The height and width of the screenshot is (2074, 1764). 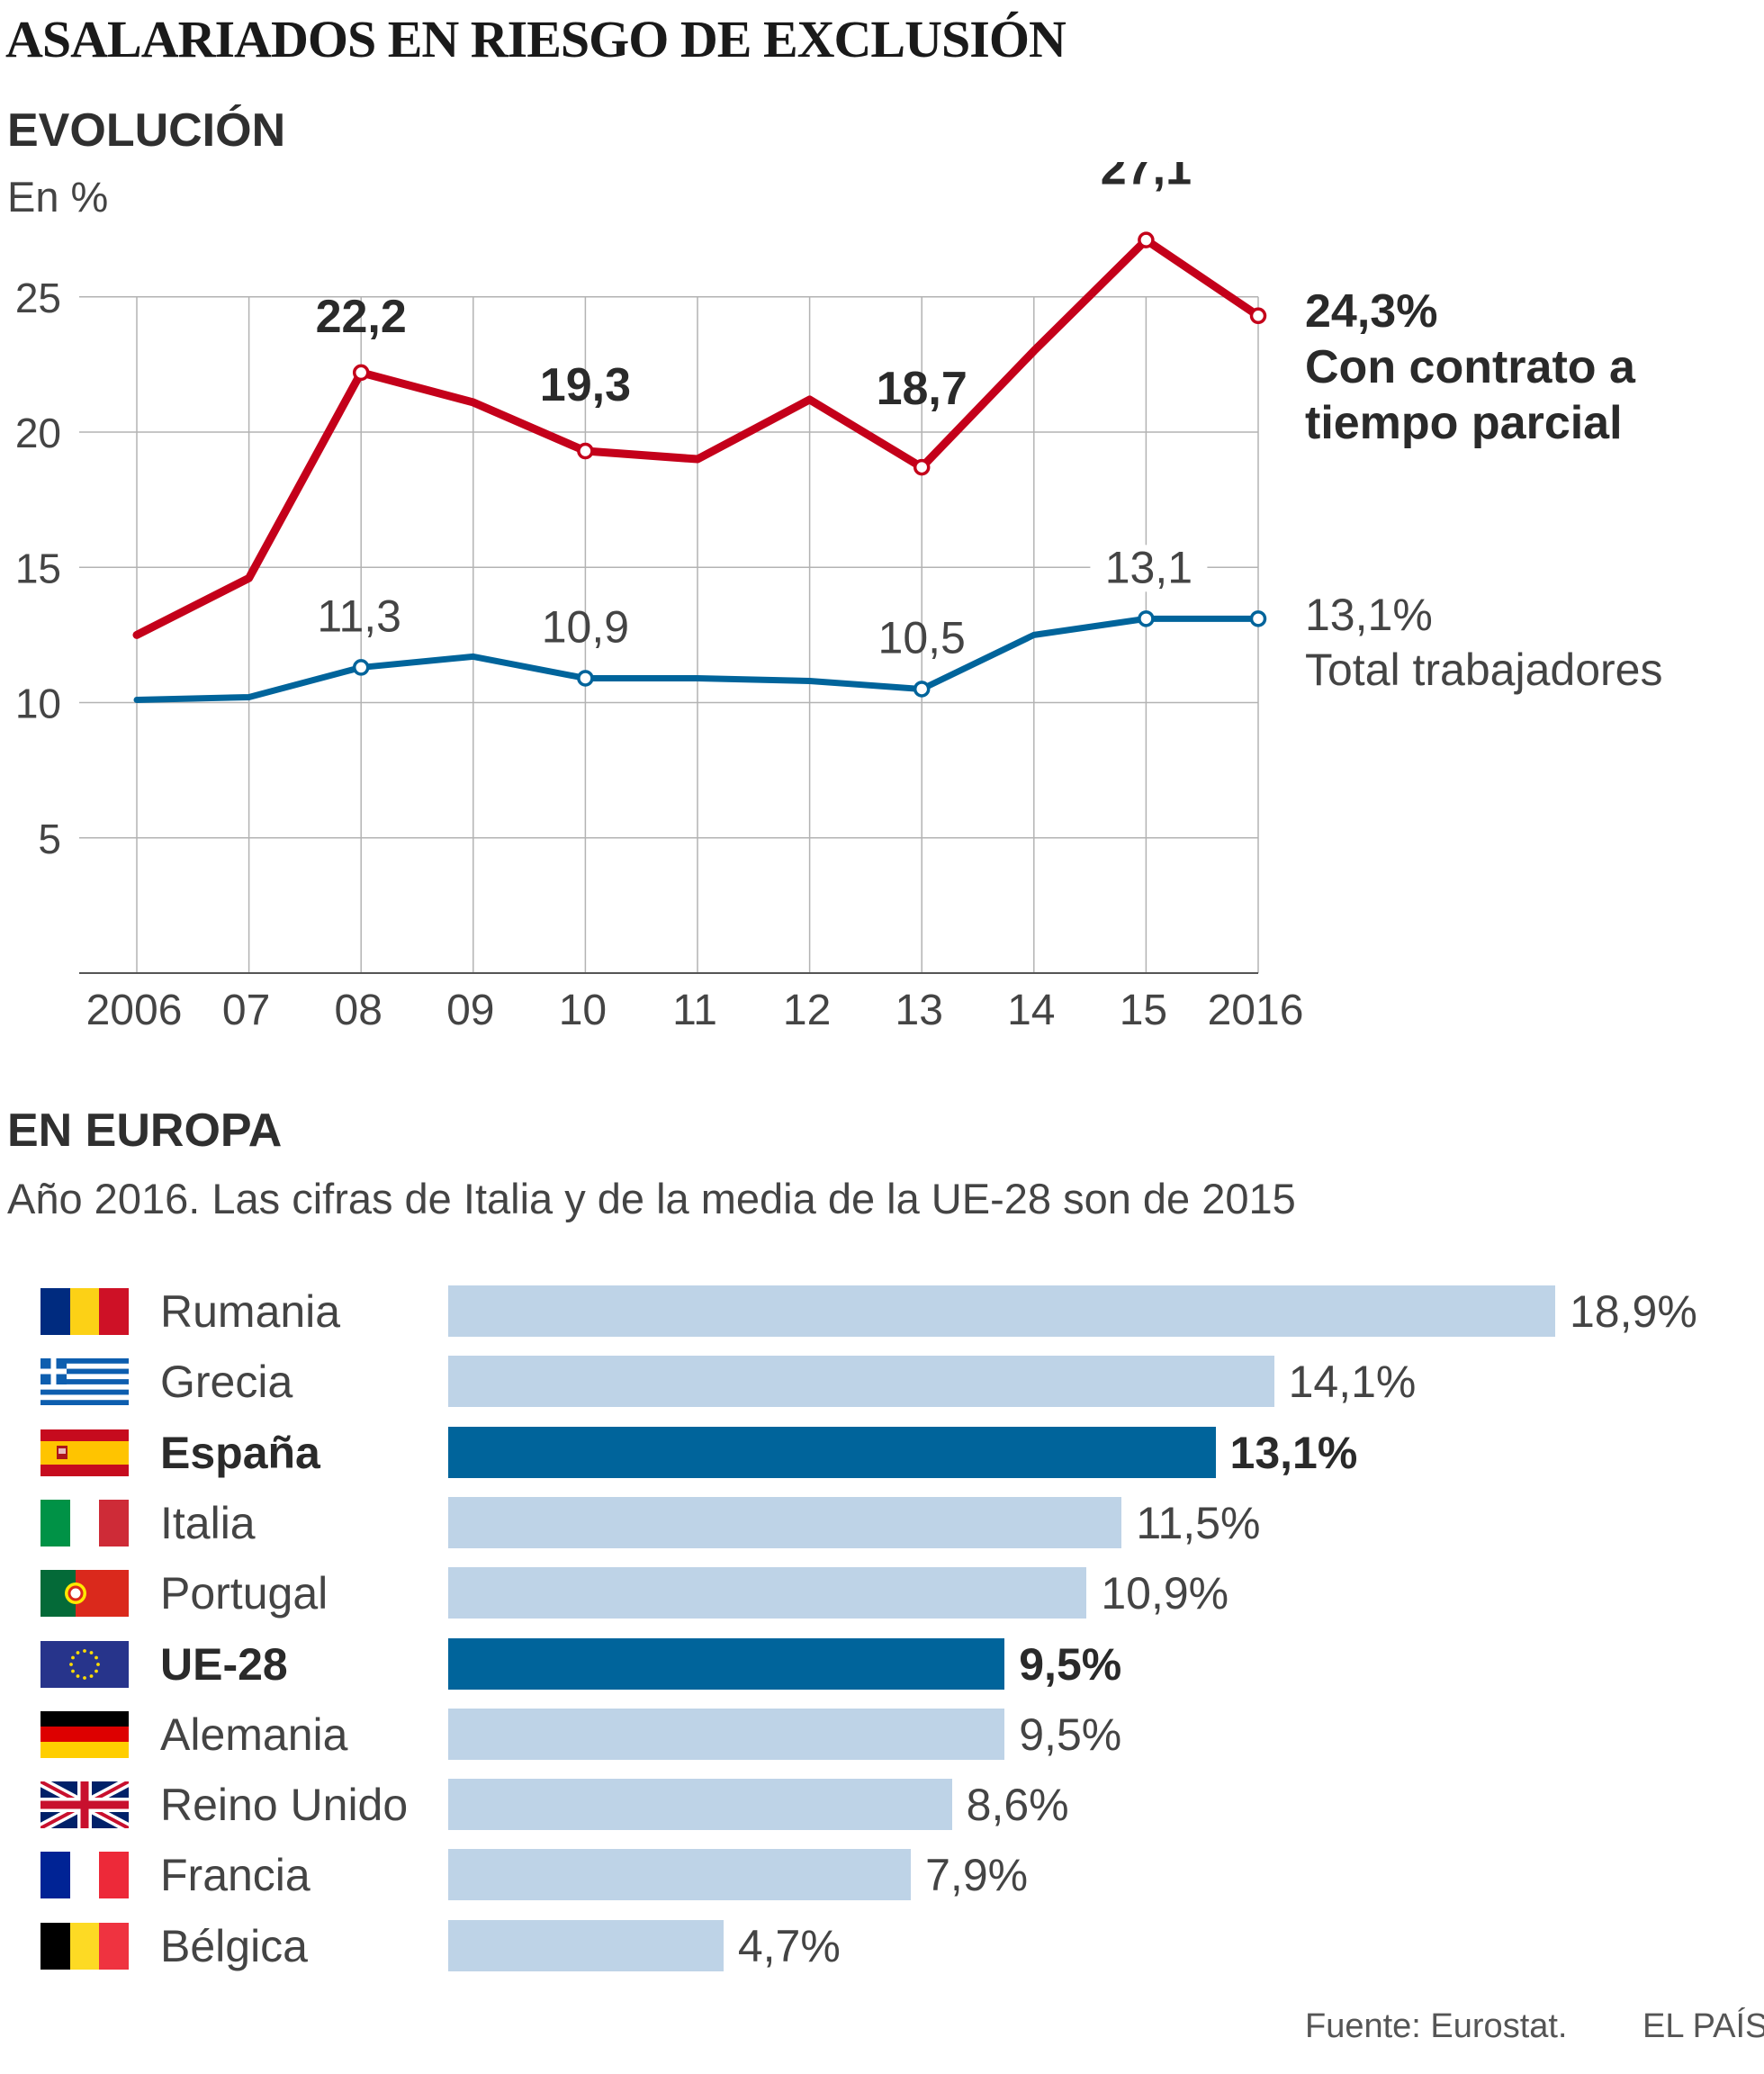 I want to click on series-name: Con contrato a, so click(x=1470, y=367).